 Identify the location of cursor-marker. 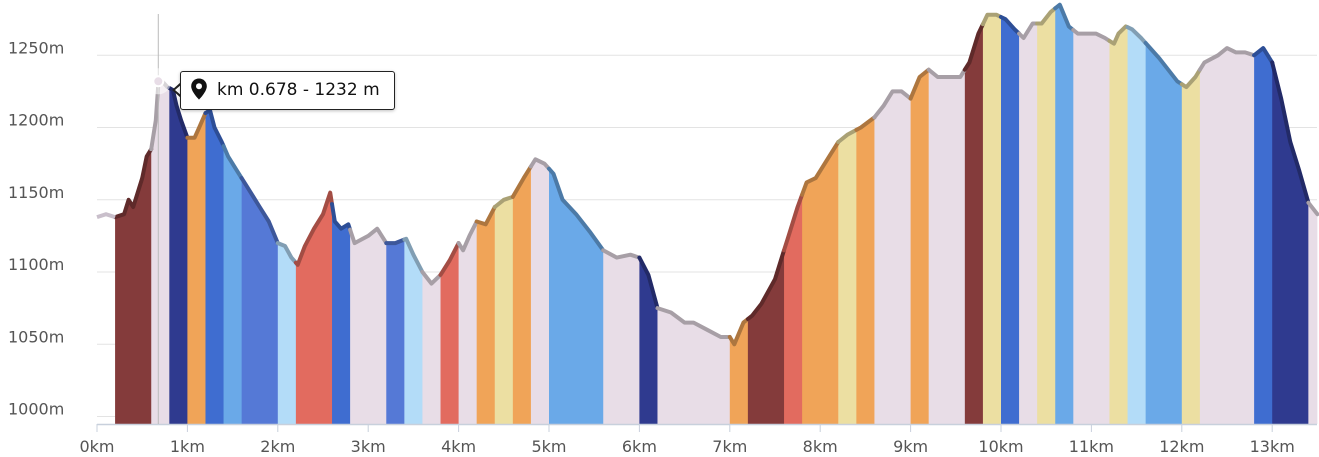
(158, 81).